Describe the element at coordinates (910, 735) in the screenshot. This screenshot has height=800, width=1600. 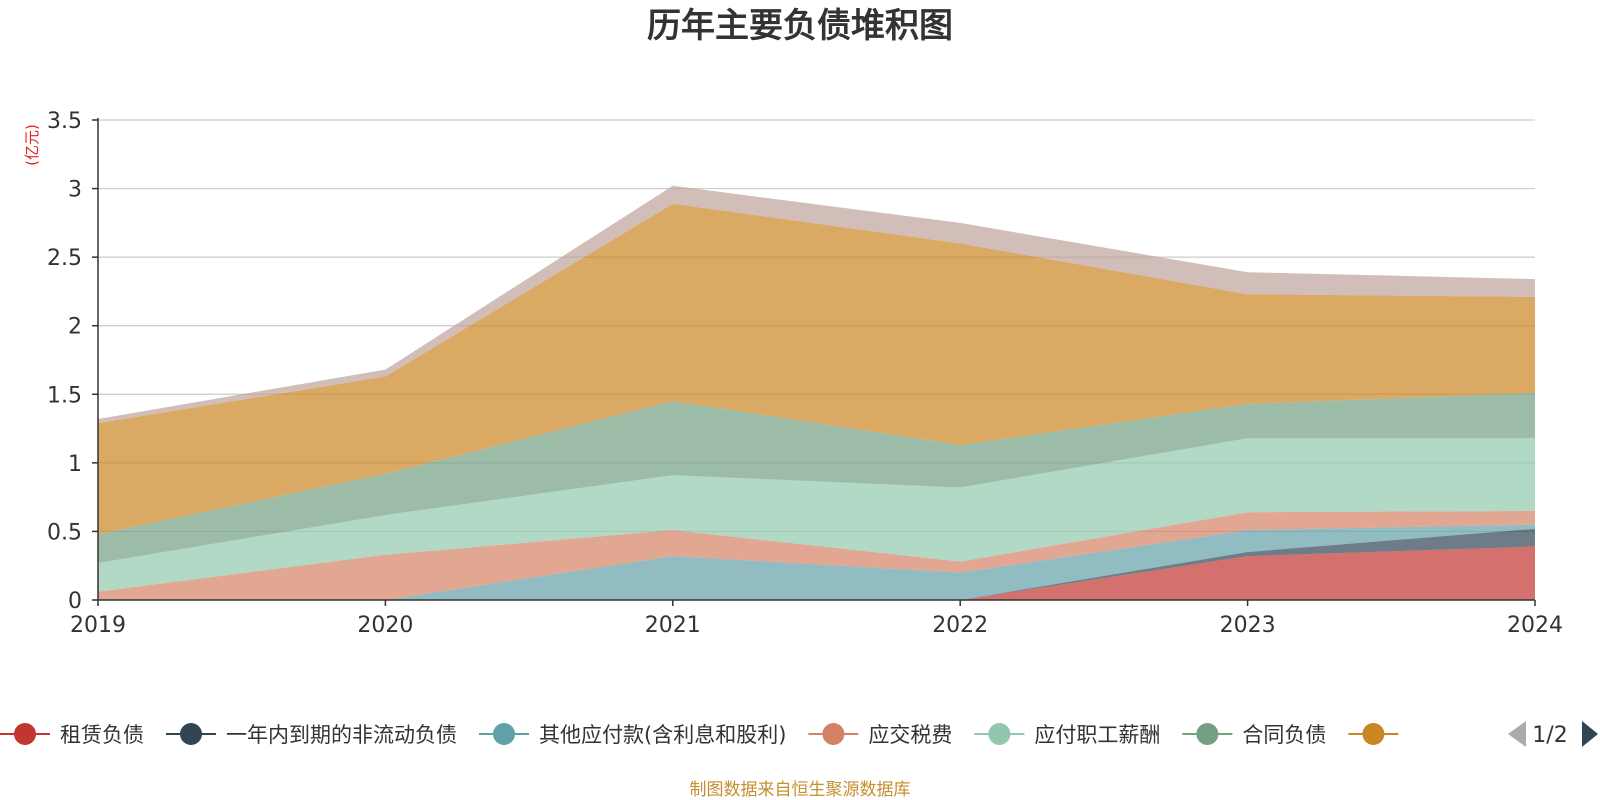
I see `legend-label: 应交税费` at that location.